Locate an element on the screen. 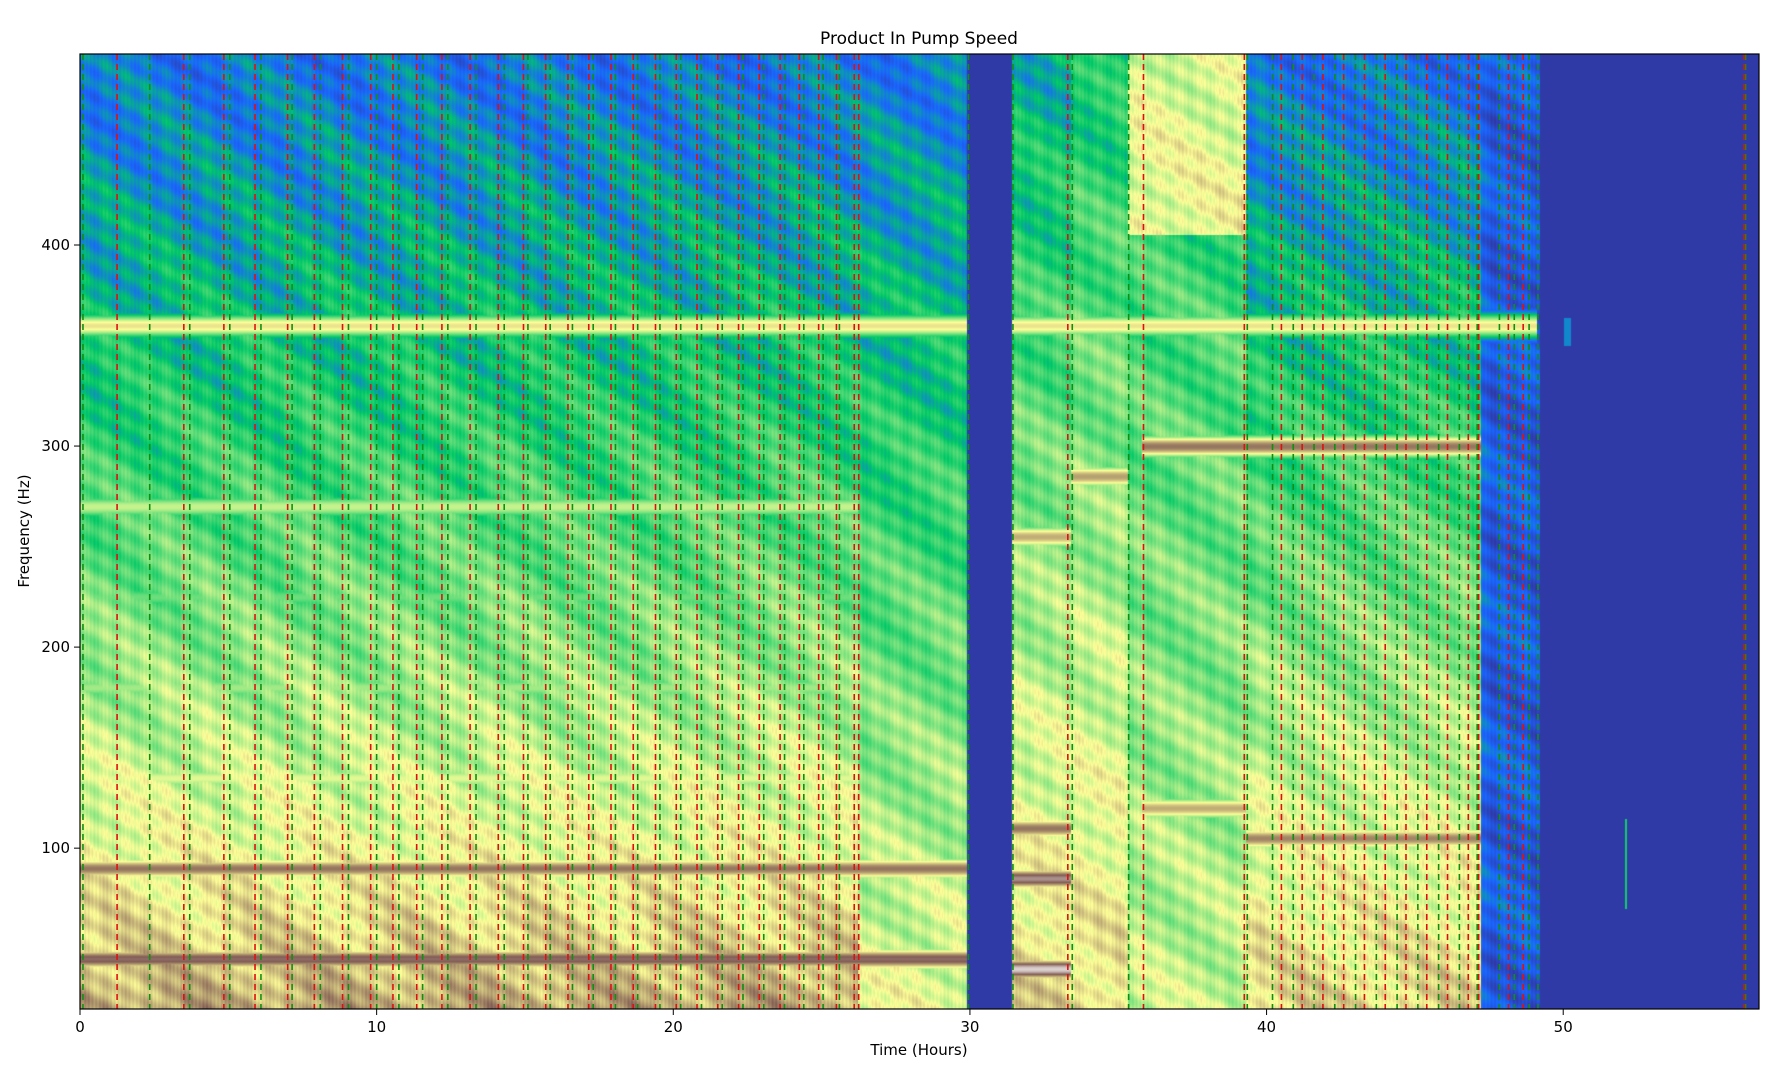 This screenshot has height=1089, width=1783. x-tick-label: 0 is located at coordinates (80, 1027).